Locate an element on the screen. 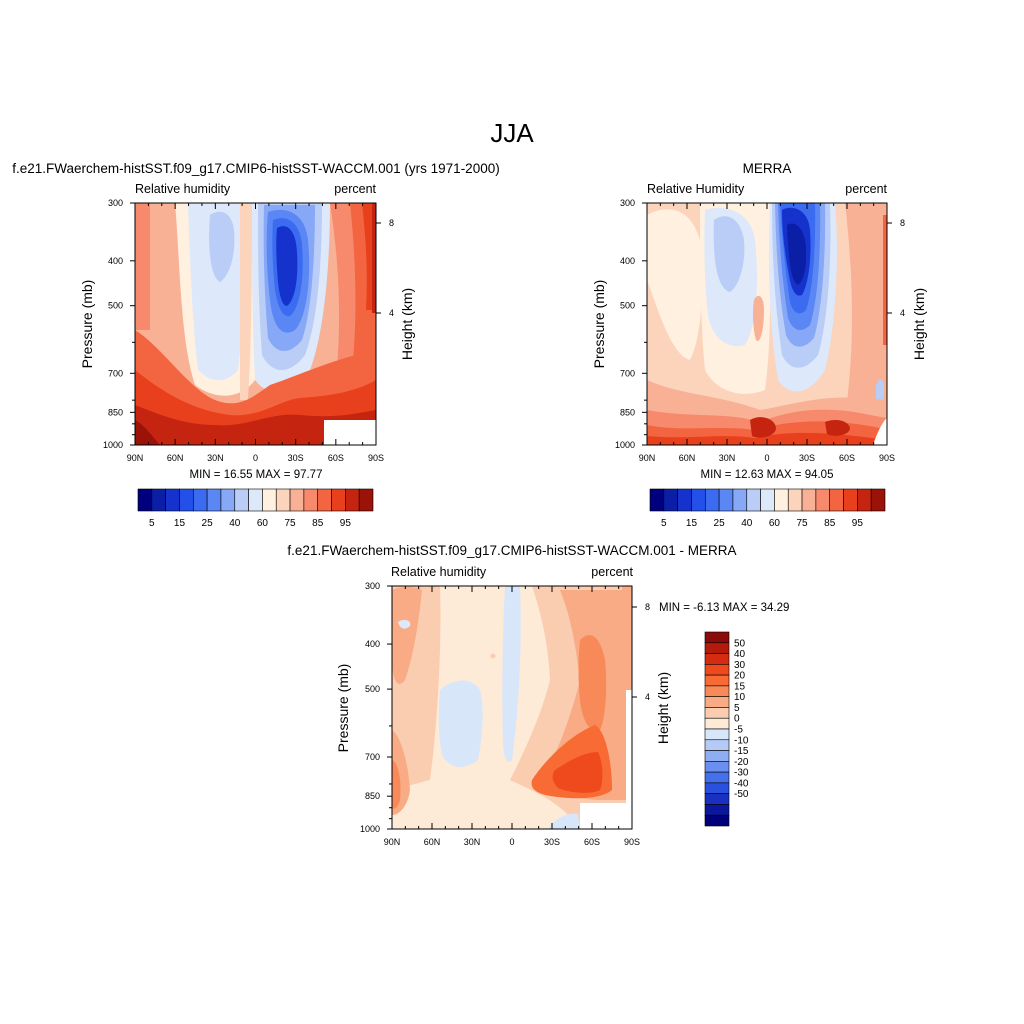  field-bottom-neg is located at coordinates (564, 821).